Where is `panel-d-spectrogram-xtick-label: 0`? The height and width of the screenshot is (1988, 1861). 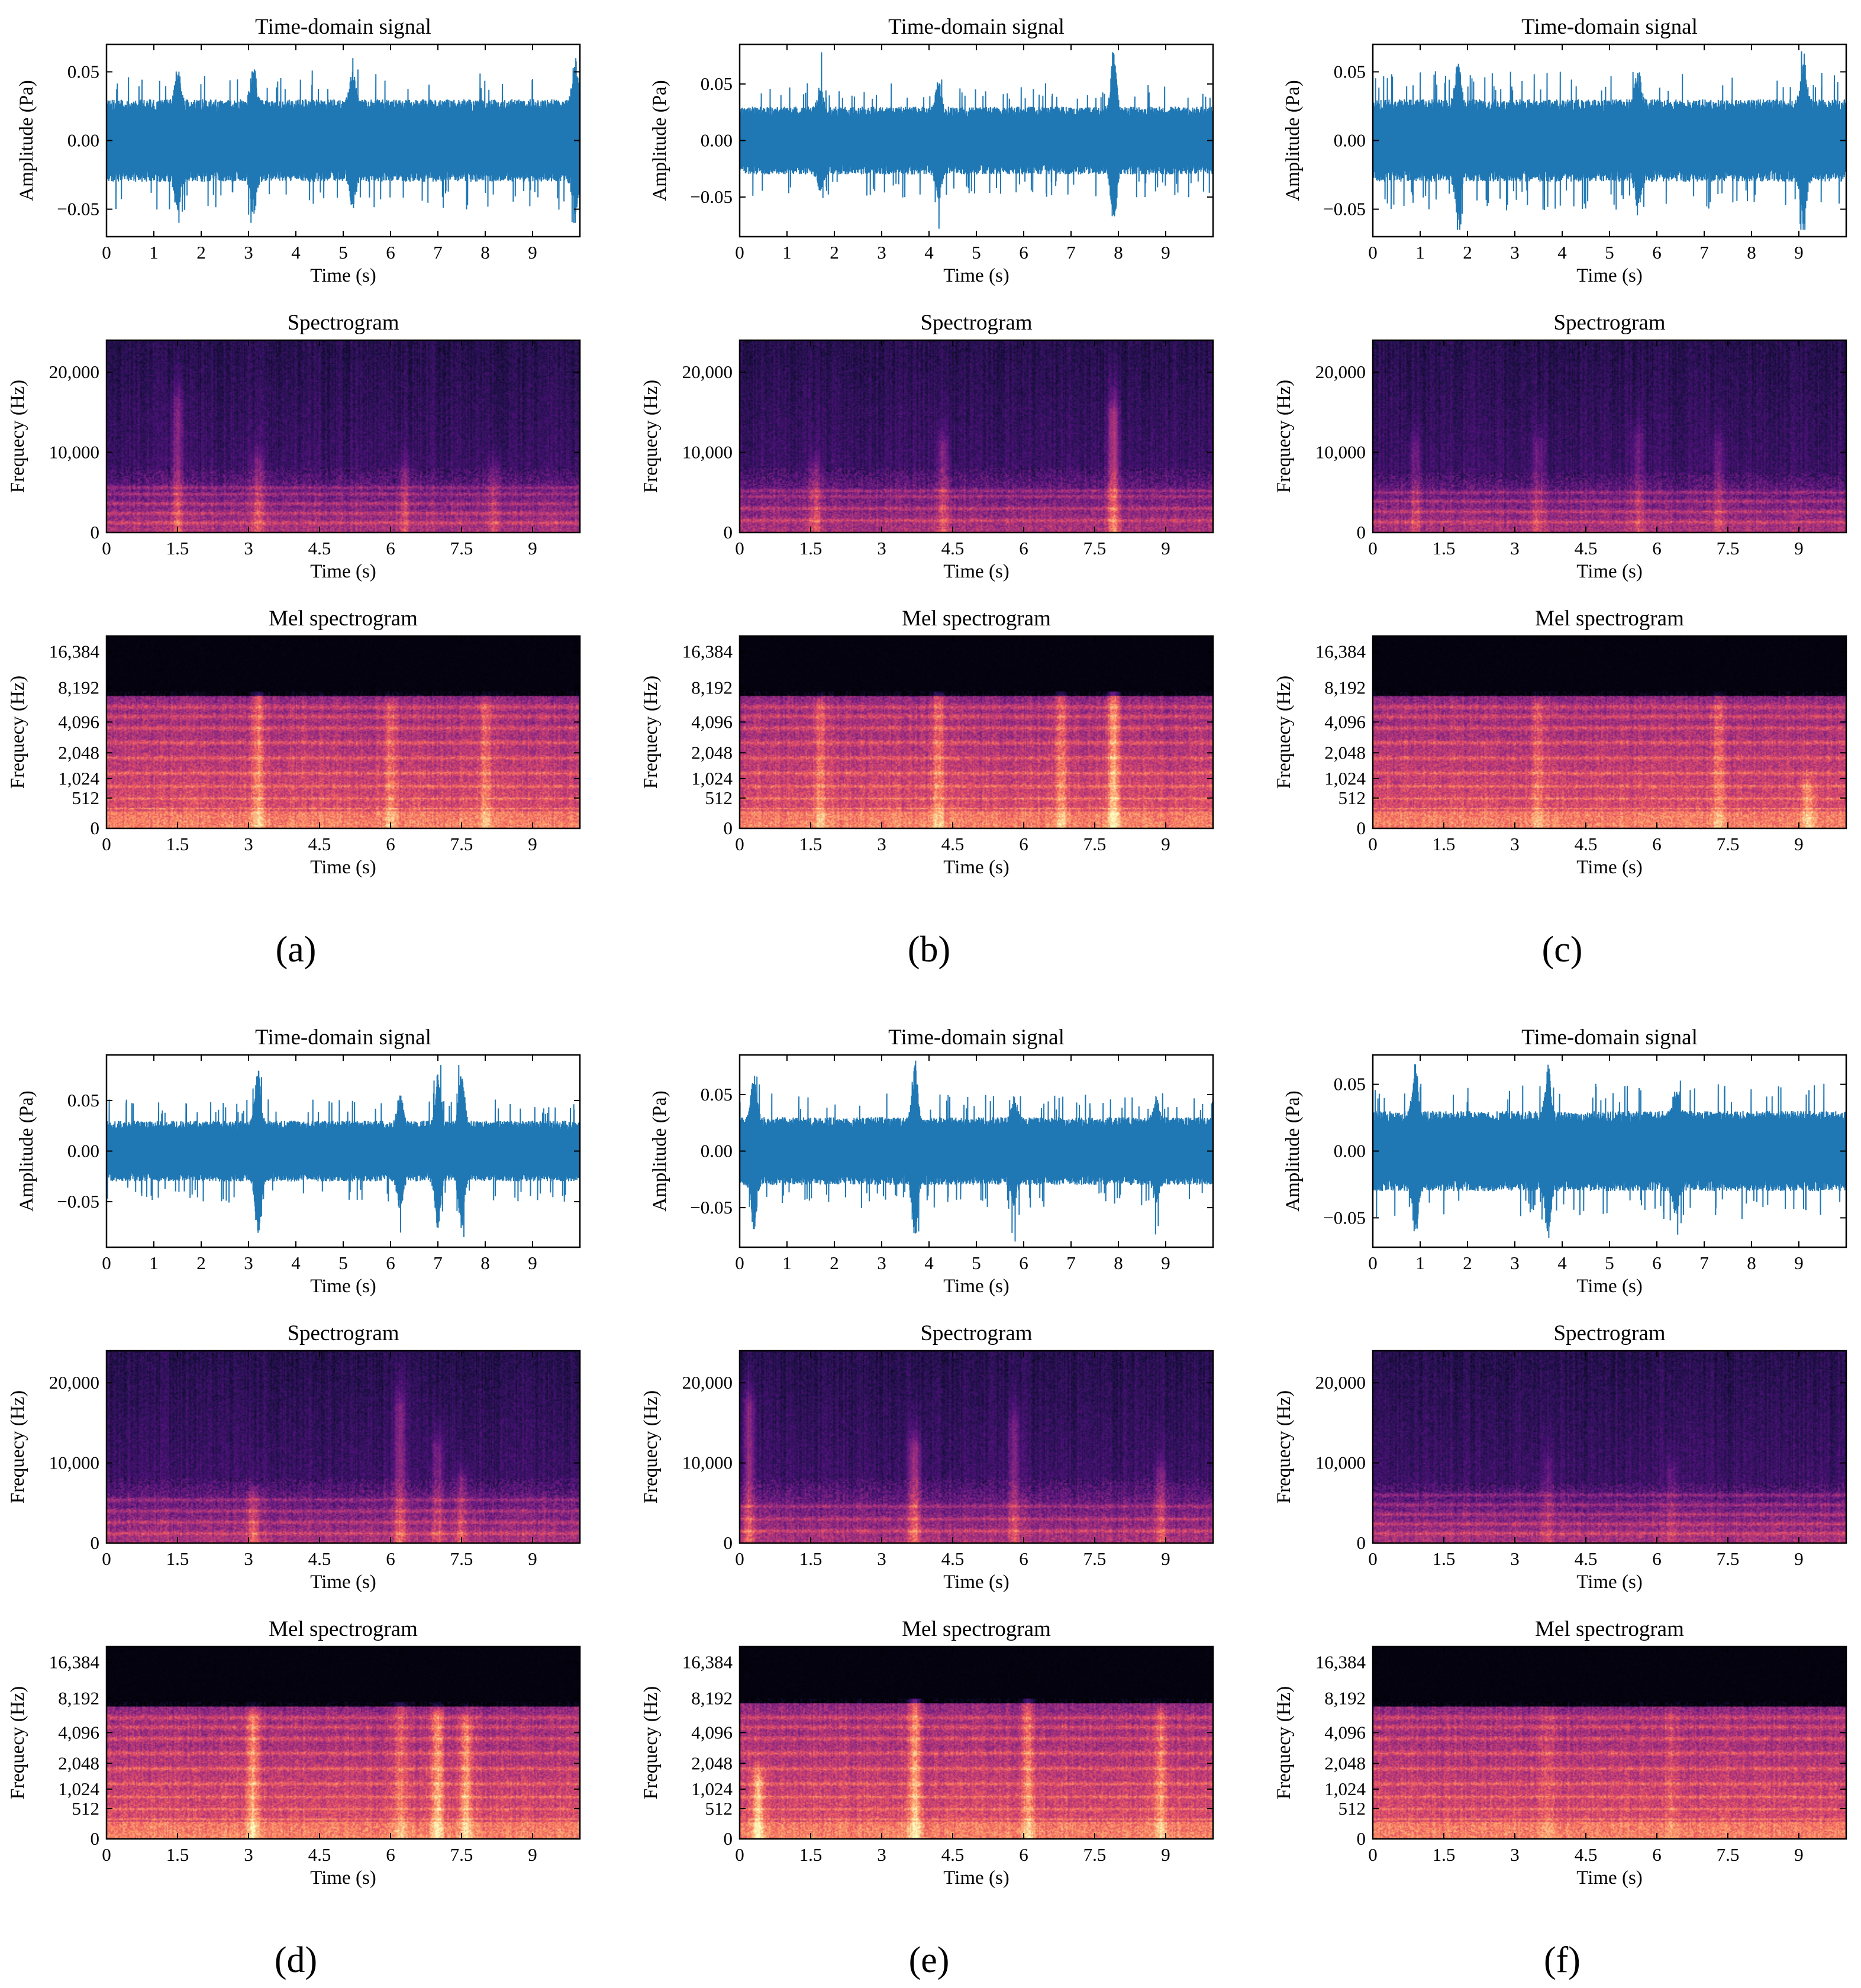
panel-d-spectrogram-xtick-label: 0 is located at coordinates (106, 1558).